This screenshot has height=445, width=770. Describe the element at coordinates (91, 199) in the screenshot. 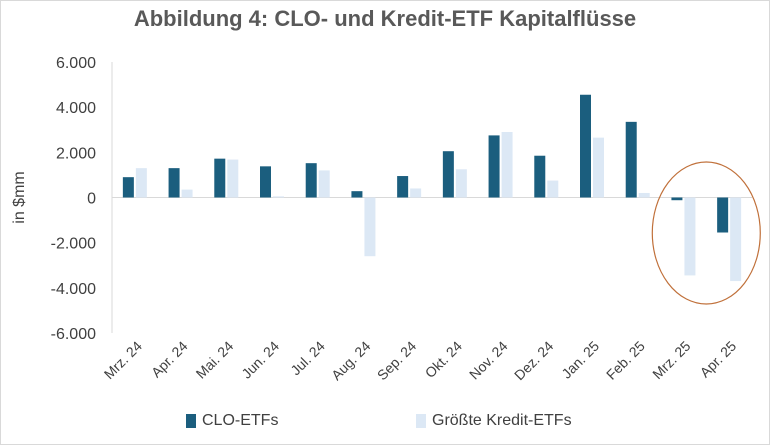

I see `y-tick-label: 0` at that location.